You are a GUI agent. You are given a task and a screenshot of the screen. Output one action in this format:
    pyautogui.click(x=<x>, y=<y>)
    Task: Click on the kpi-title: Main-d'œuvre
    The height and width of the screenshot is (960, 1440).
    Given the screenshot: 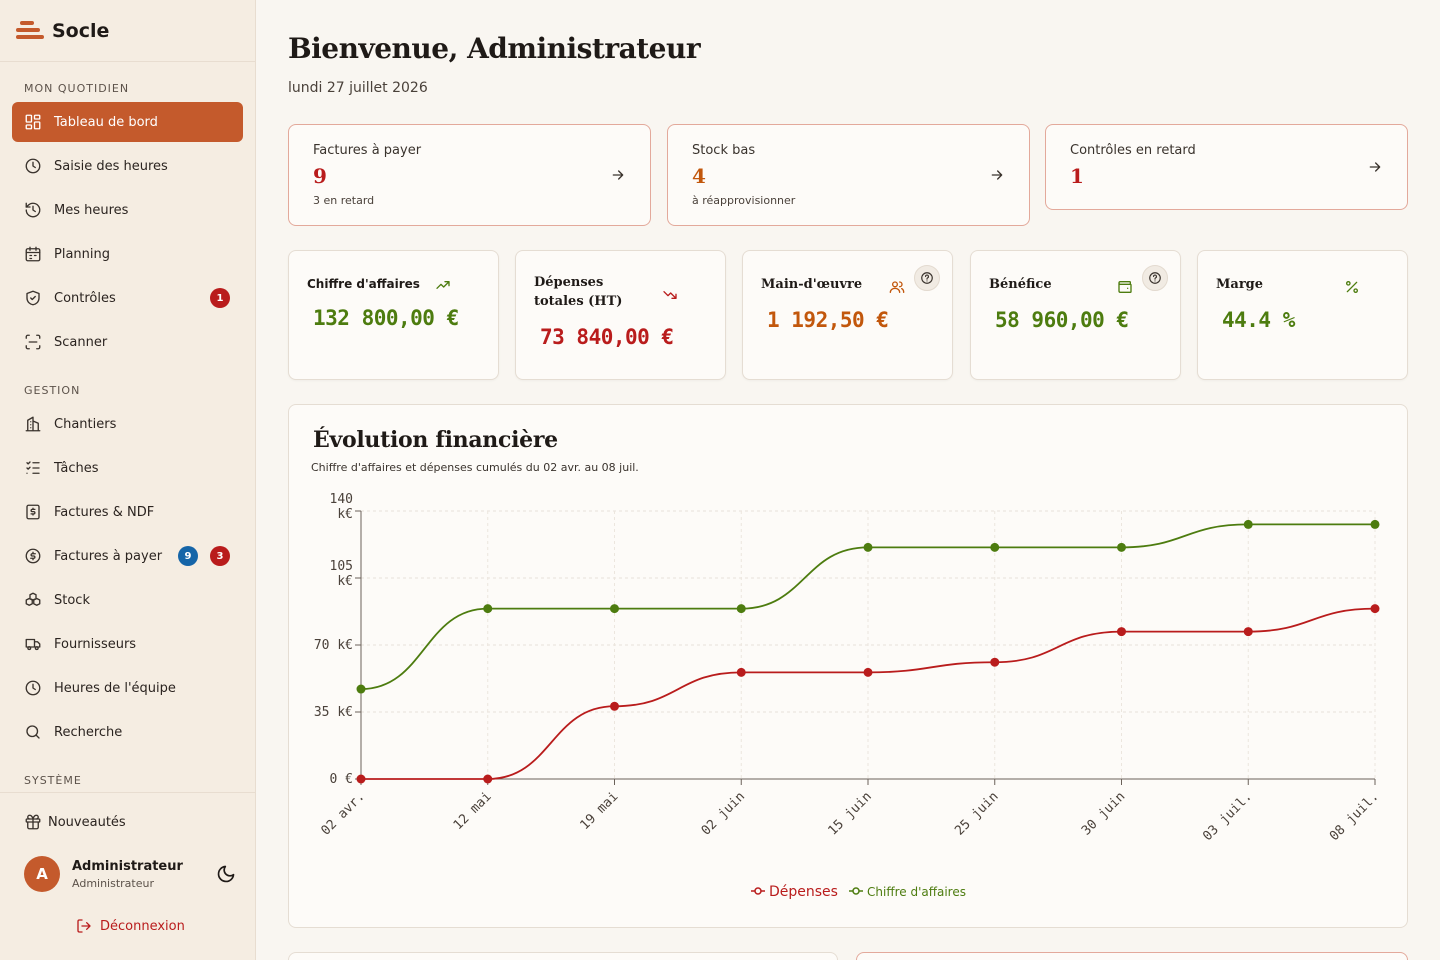 What is the action you would take?
    pyautogui.click(x=812, y=284)
    